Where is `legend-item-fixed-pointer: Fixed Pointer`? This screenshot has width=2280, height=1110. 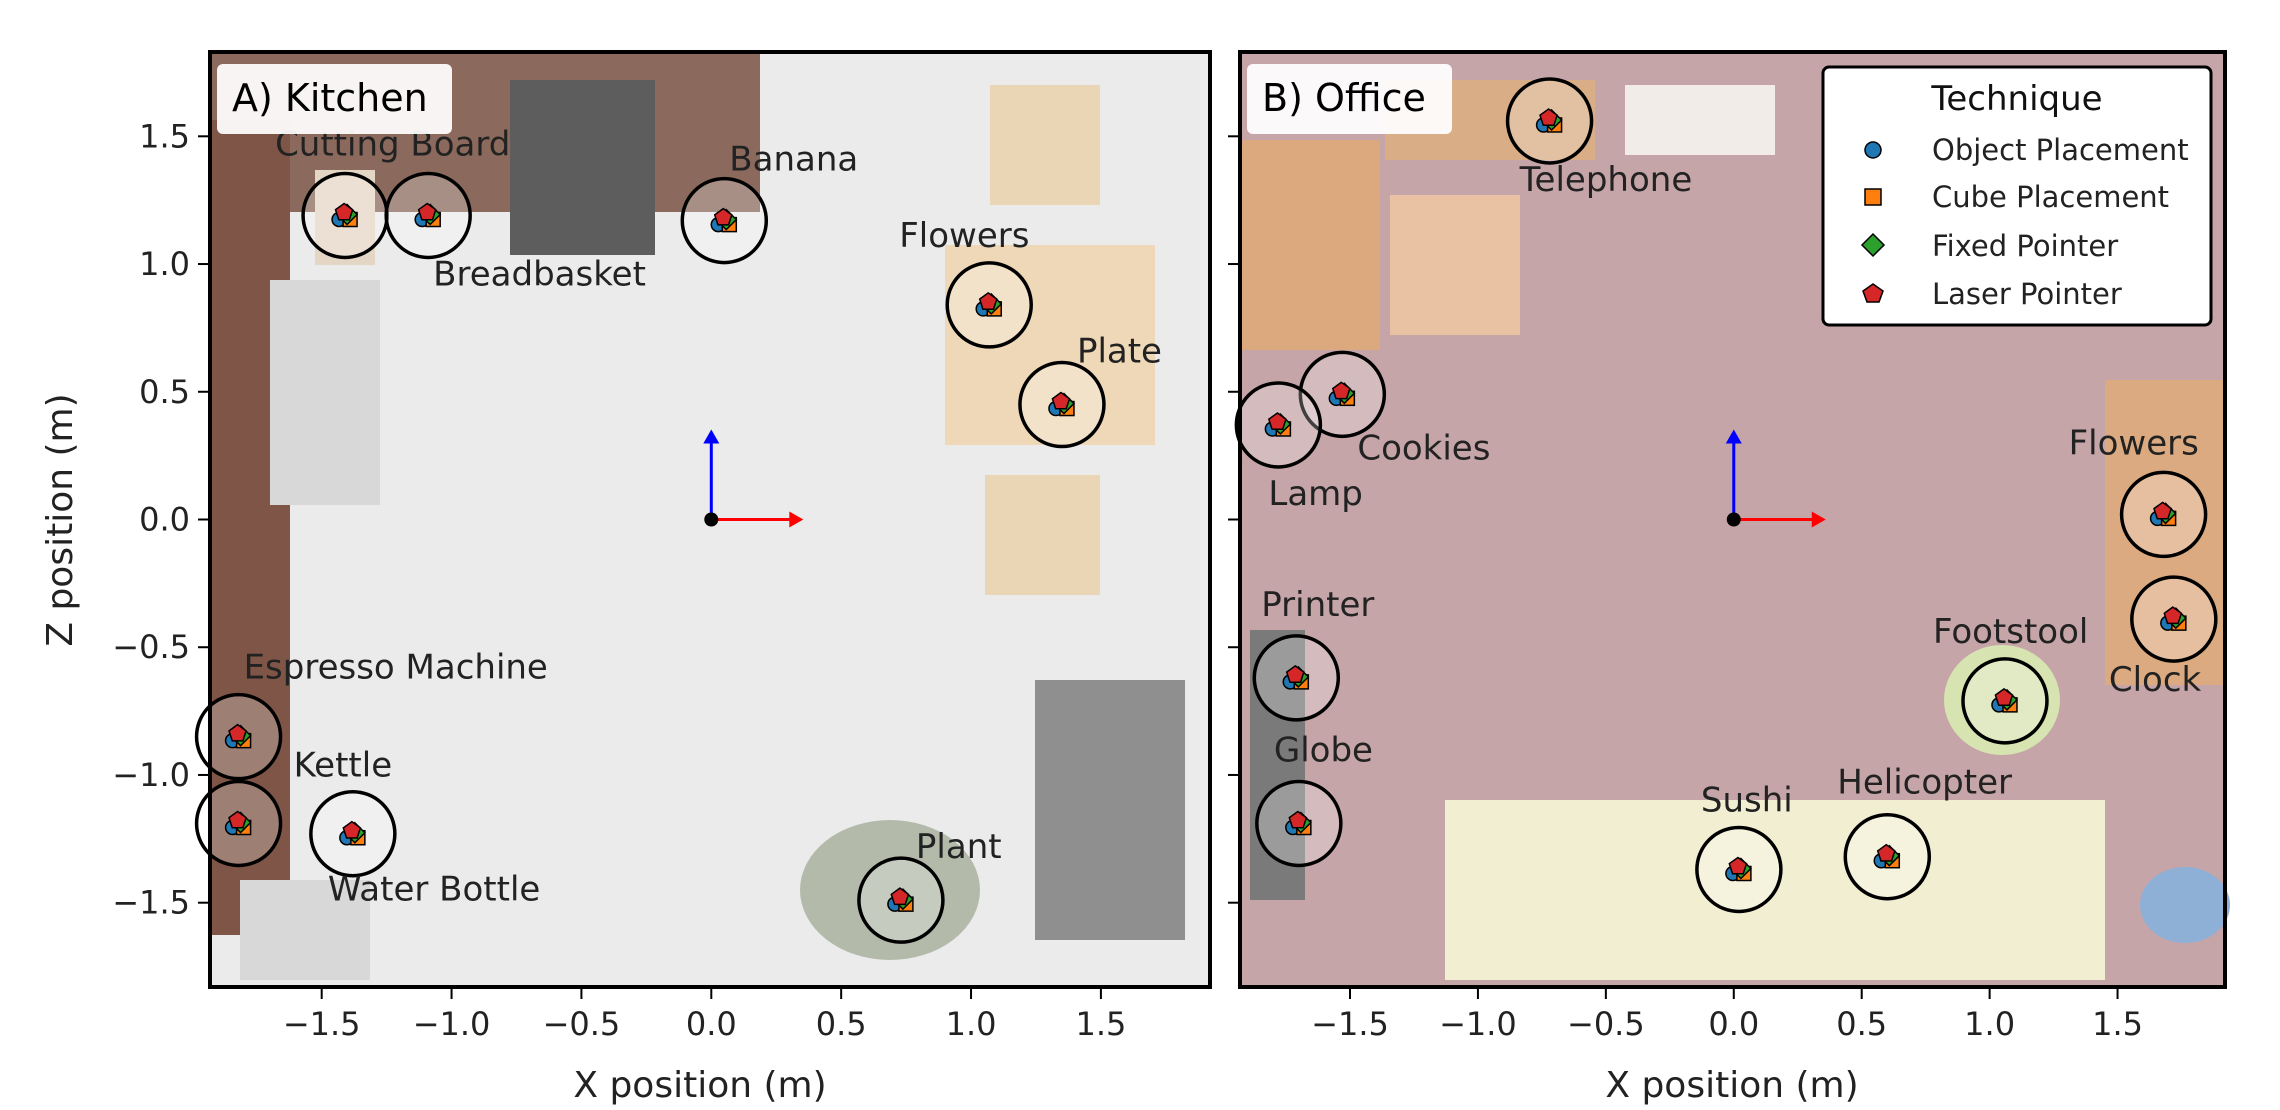 legend-item-fixed-pointer: Fixed Pointer is located at coordinates (1989, 246).